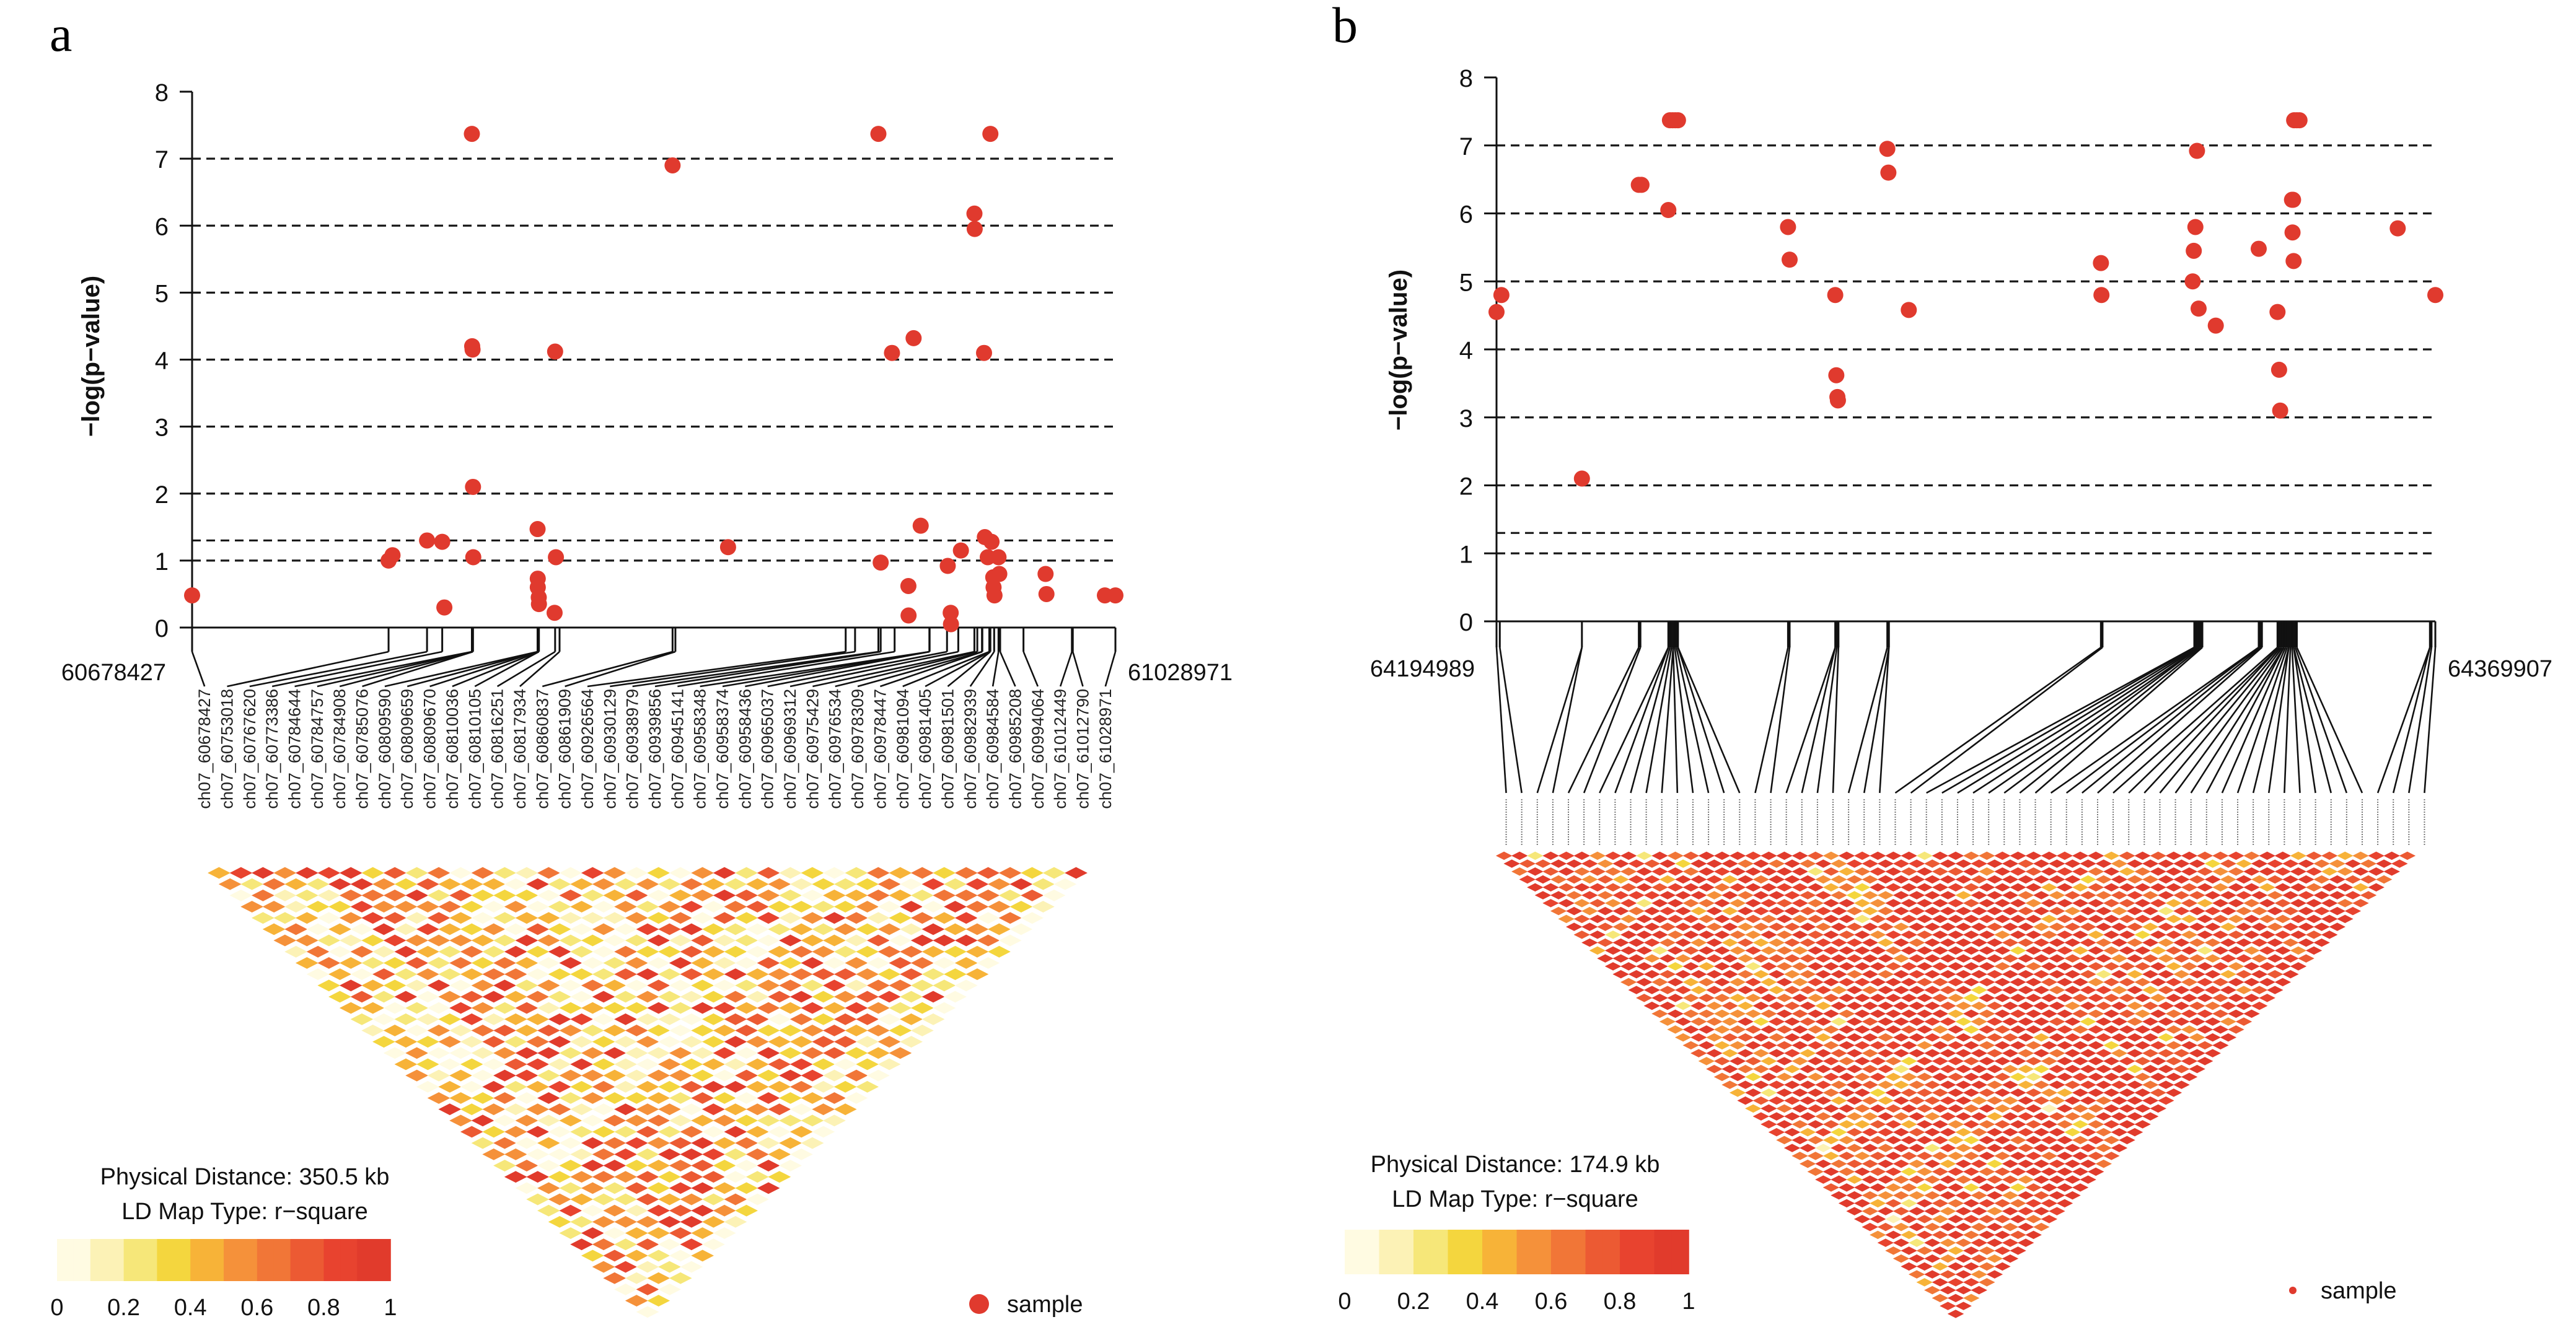 Image resolution: width=2576 pixels, height=1335 pixels. I want to click on snp-label-6: ch07_60784908, so click(339, 749).